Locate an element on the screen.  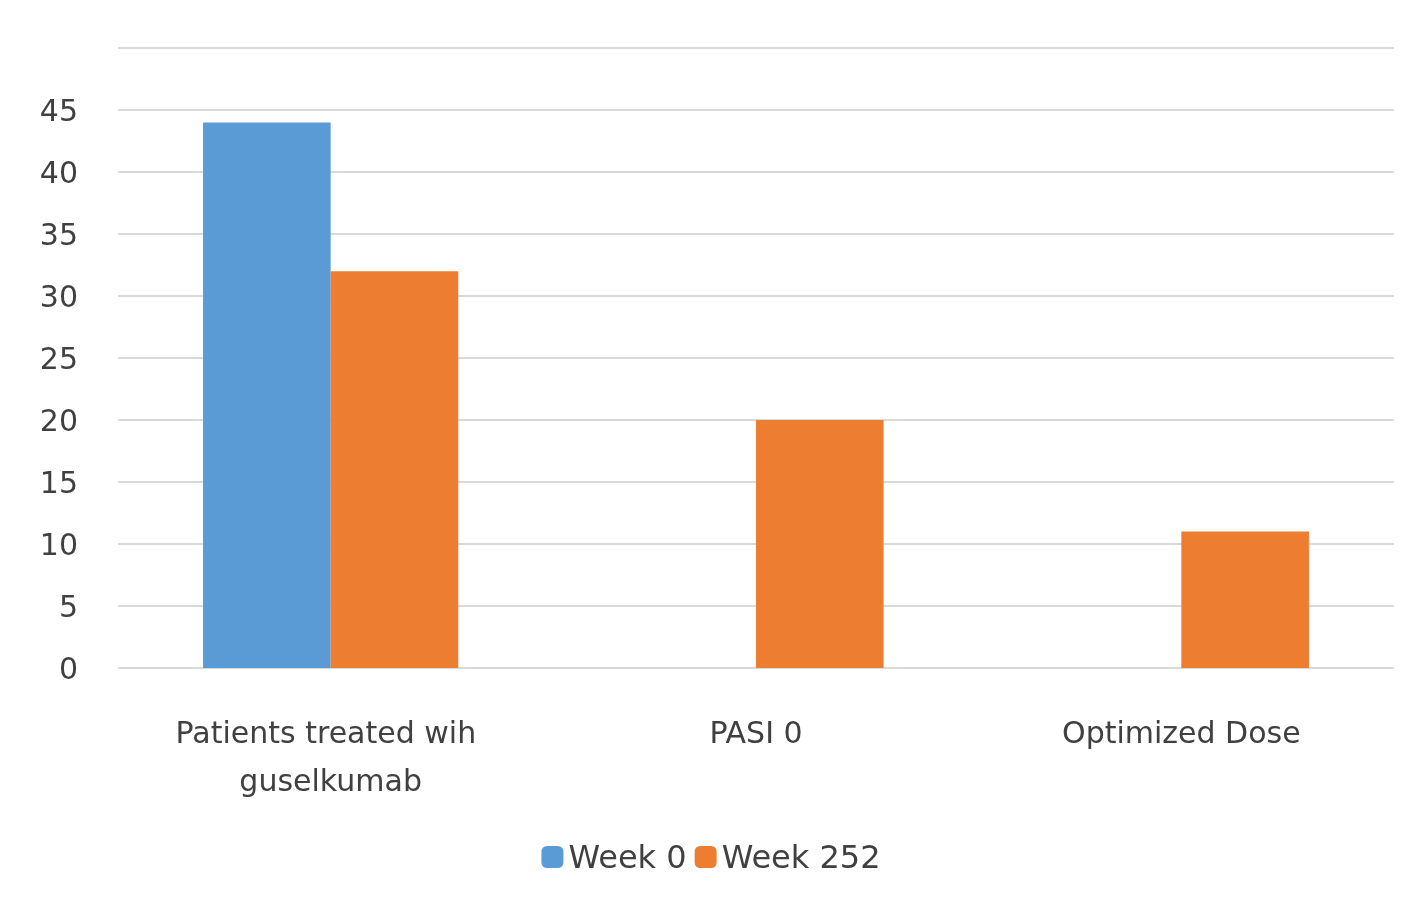
x-tick-label: Optimized Dose is located at coordinates (1181, 732).